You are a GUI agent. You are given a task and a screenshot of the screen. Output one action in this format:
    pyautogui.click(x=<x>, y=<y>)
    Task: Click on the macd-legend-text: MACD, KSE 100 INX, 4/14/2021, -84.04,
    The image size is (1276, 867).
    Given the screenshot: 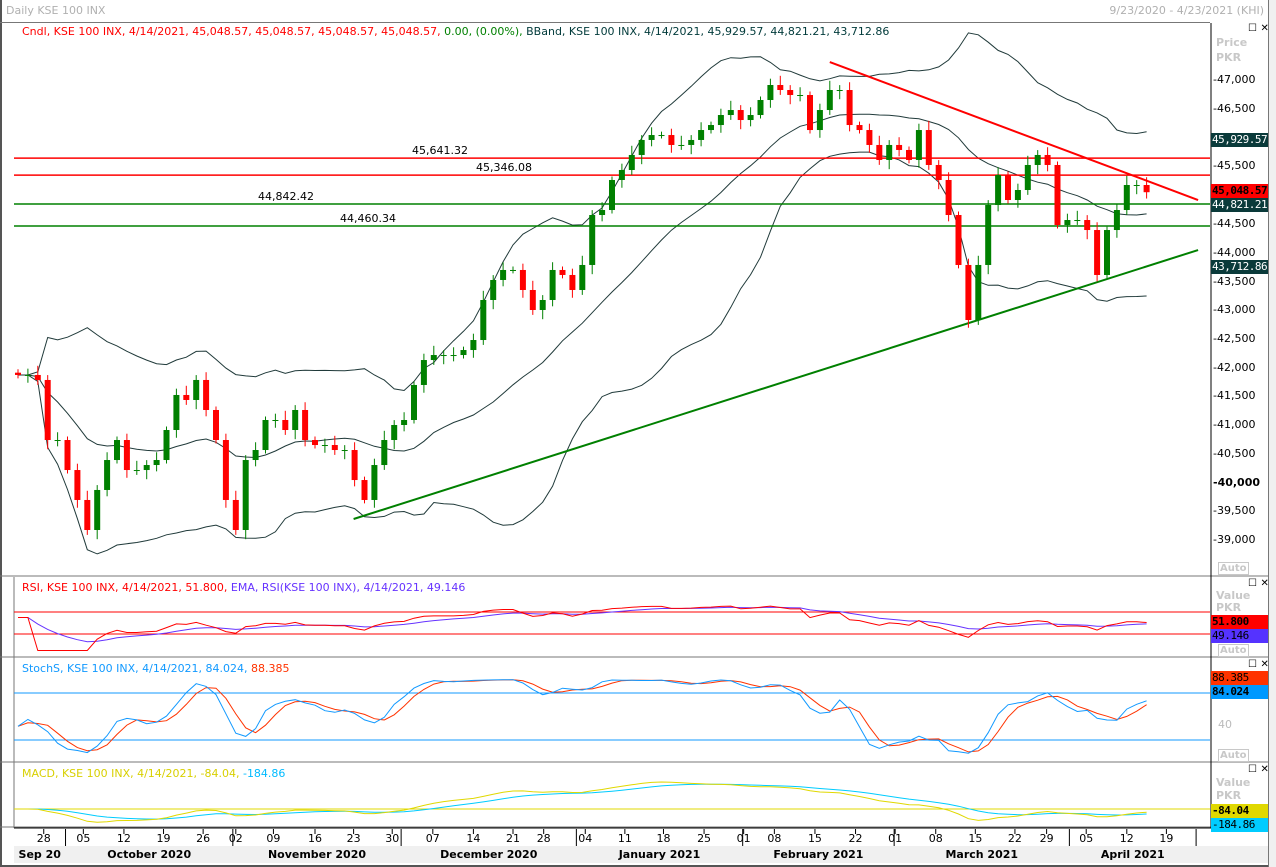 What is the action you would take?
    pyautogui.click(x=131, y=773)
    